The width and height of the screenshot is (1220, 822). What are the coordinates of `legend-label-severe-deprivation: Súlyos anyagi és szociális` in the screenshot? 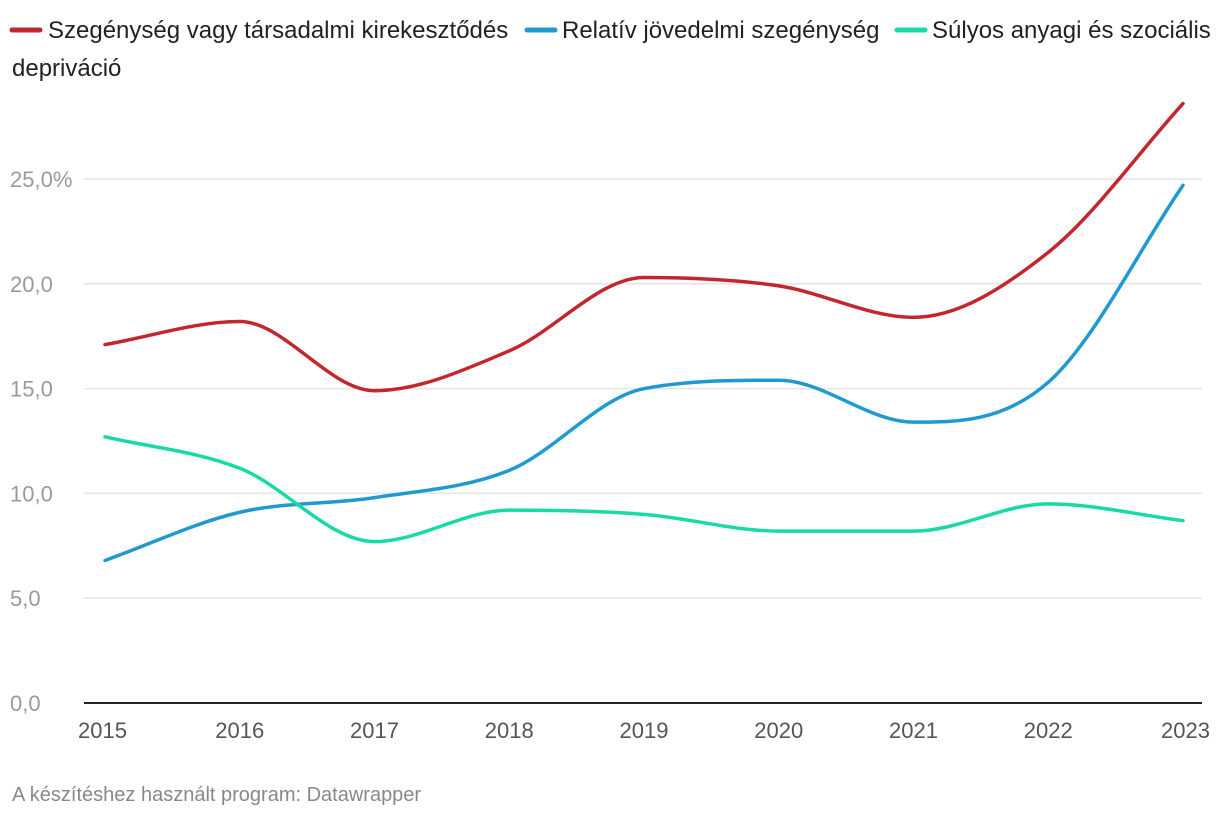 It's located at (1071, 30).